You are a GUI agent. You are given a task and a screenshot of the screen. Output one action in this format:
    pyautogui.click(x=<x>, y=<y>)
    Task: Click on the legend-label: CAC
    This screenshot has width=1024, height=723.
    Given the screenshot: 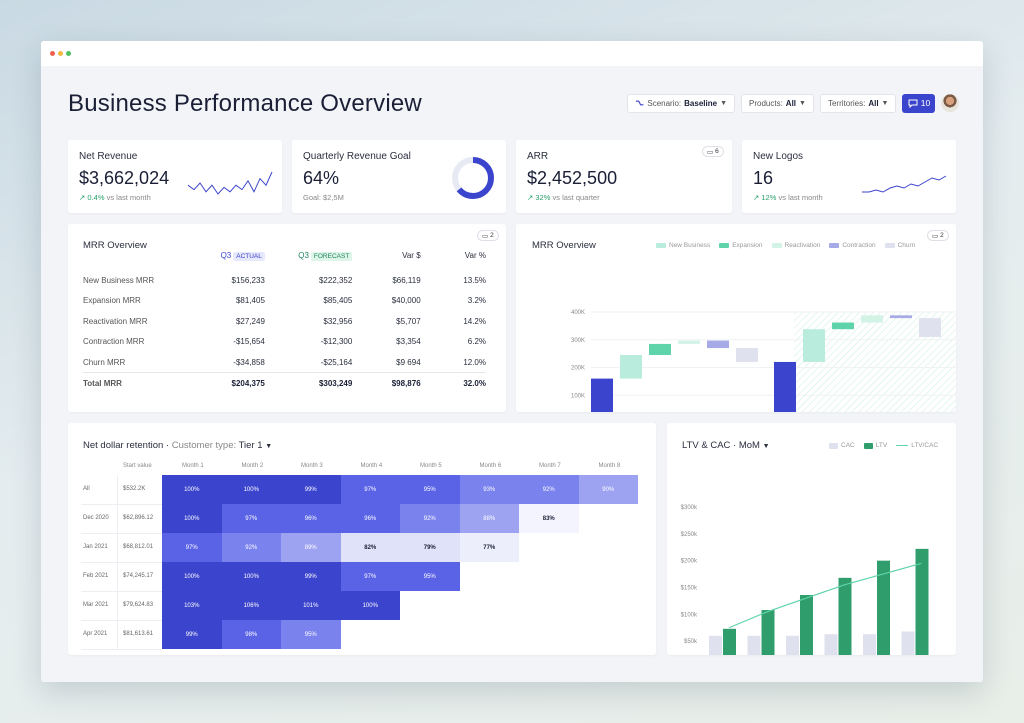 What is the action you would take?
    pyautogui.click(x=848, y=445)
    